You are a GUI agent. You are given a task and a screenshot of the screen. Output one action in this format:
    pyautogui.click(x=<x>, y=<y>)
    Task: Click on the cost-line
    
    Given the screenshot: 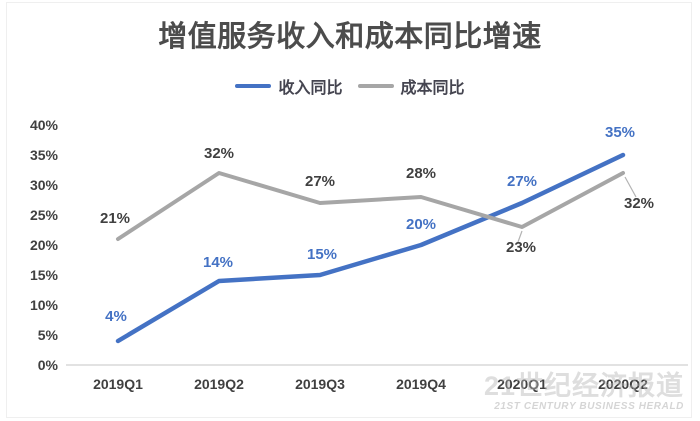 What is the action you would take?
    pyautogui.click(x=370, y=206)
    